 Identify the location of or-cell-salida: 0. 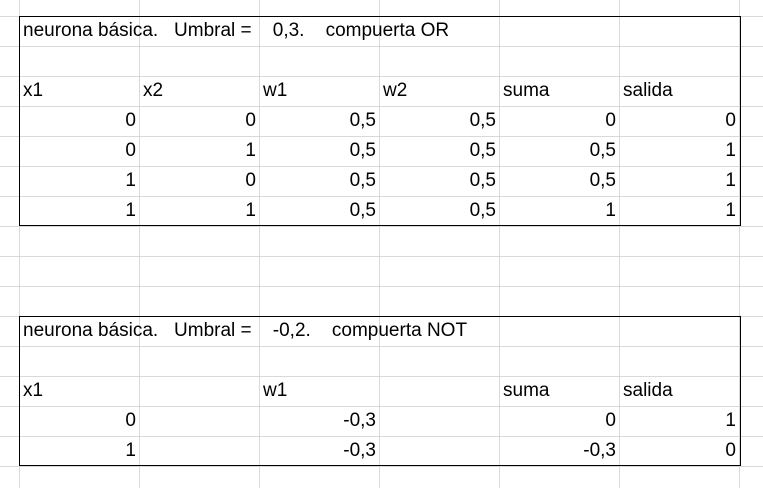
(730, 120).